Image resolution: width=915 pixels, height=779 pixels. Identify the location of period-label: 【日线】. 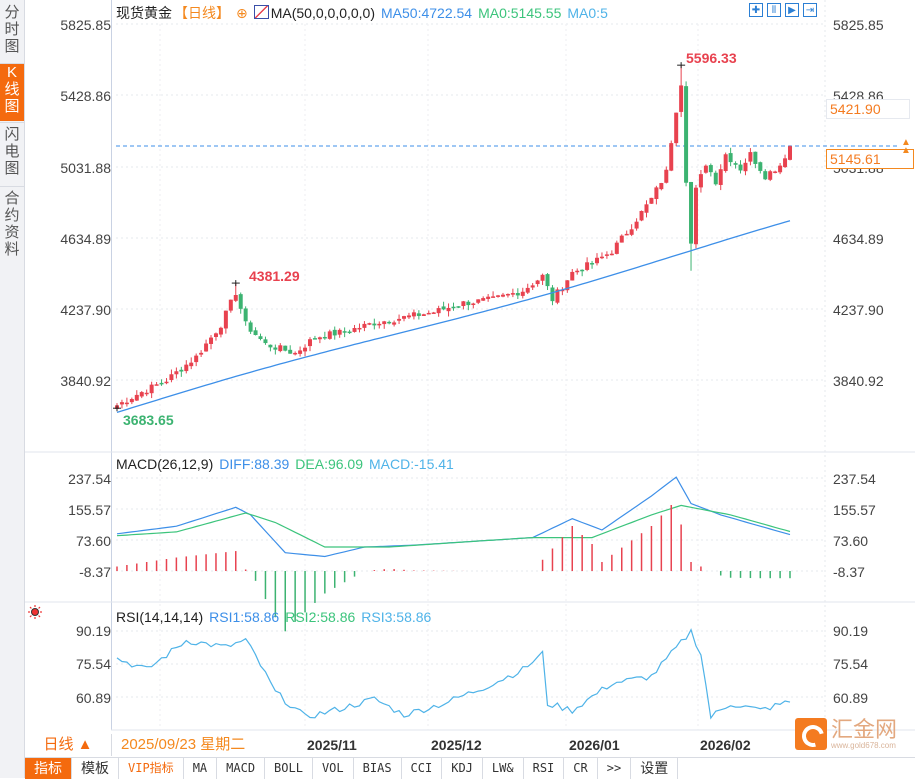
(202, 13).